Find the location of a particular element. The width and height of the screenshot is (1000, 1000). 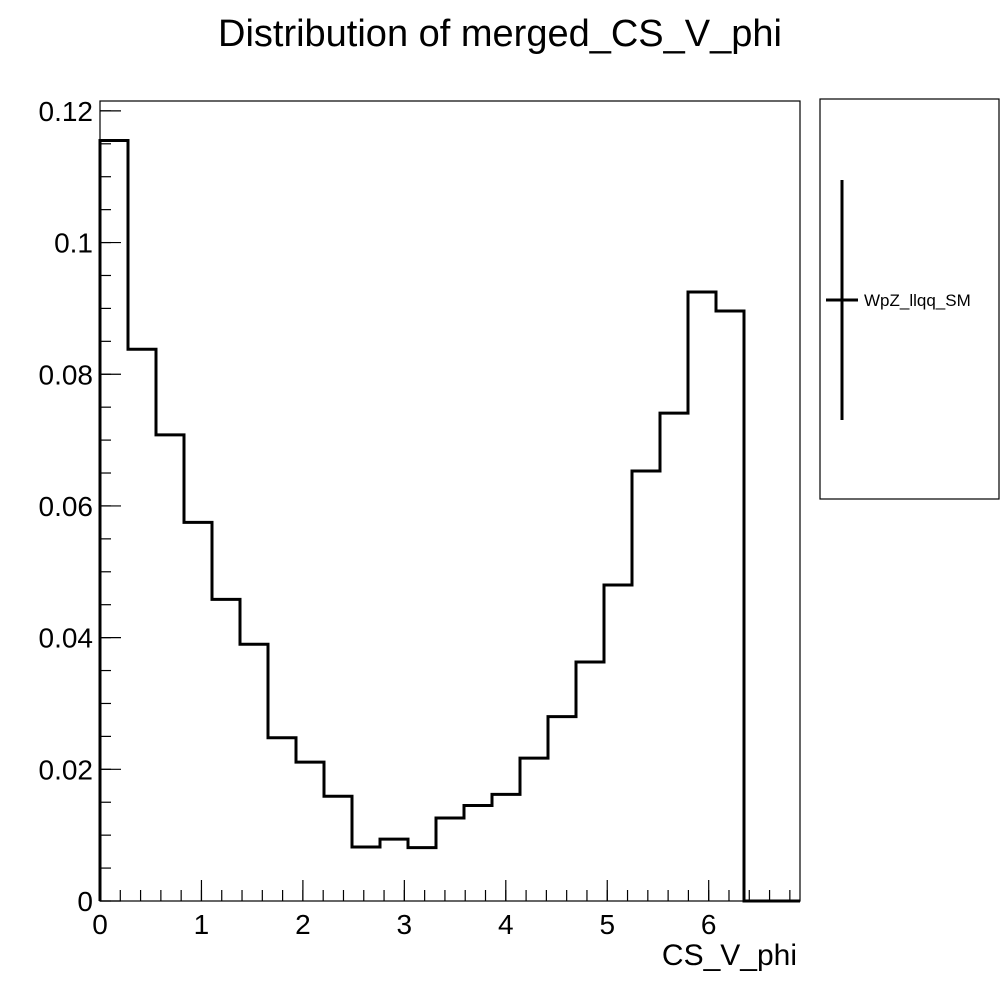

x-tick-label: 0 is located at coordinates (100, 924).